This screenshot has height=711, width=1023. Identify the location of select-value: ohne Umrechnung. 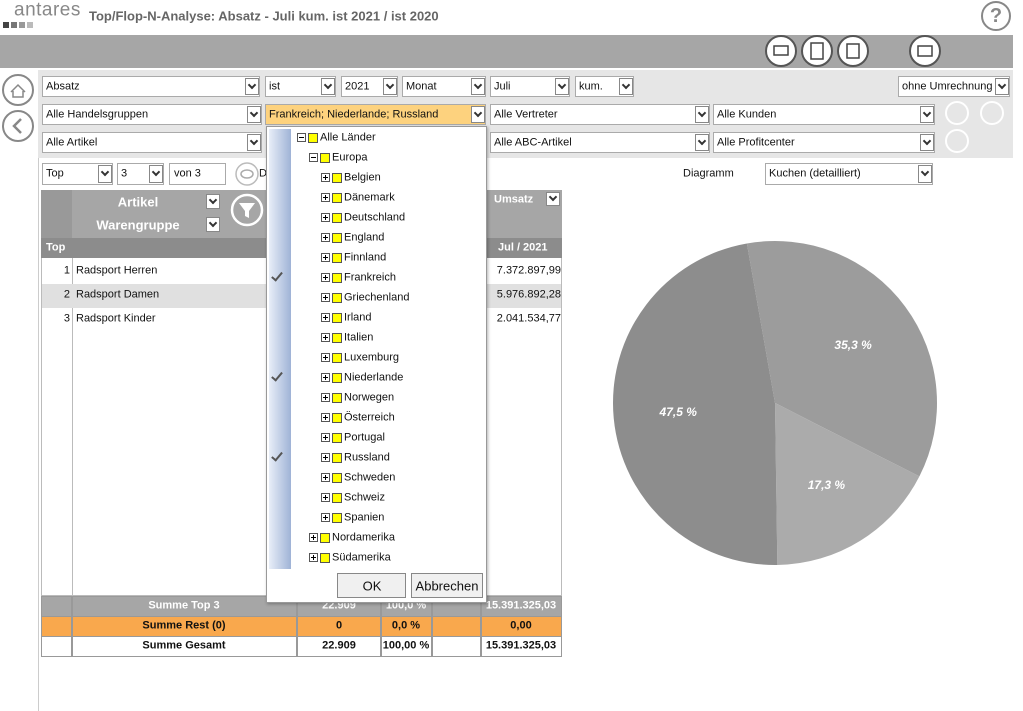
(947, 86).